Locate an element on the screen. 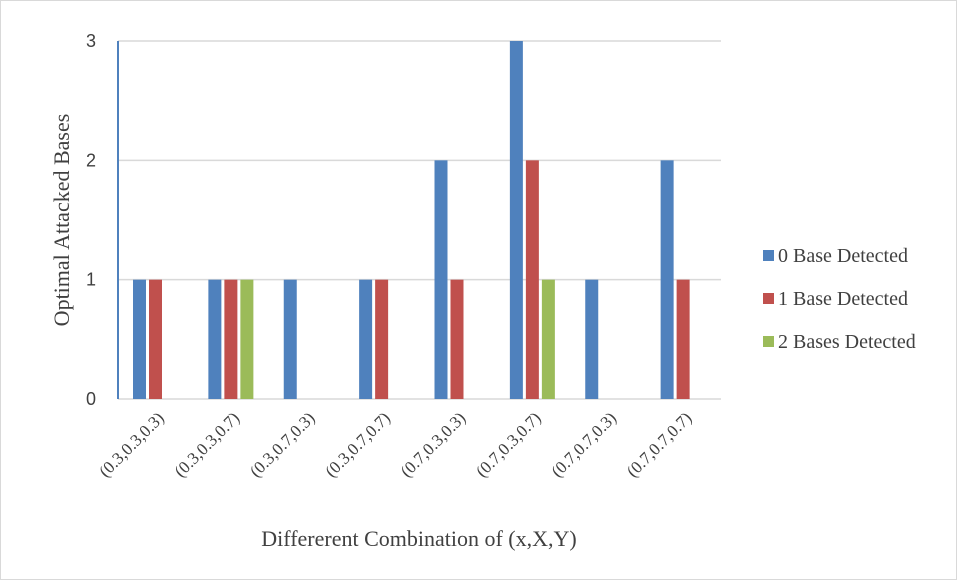  x-tick-label: (0.7,0.3,0.7) is located at coordinates (508, 444).